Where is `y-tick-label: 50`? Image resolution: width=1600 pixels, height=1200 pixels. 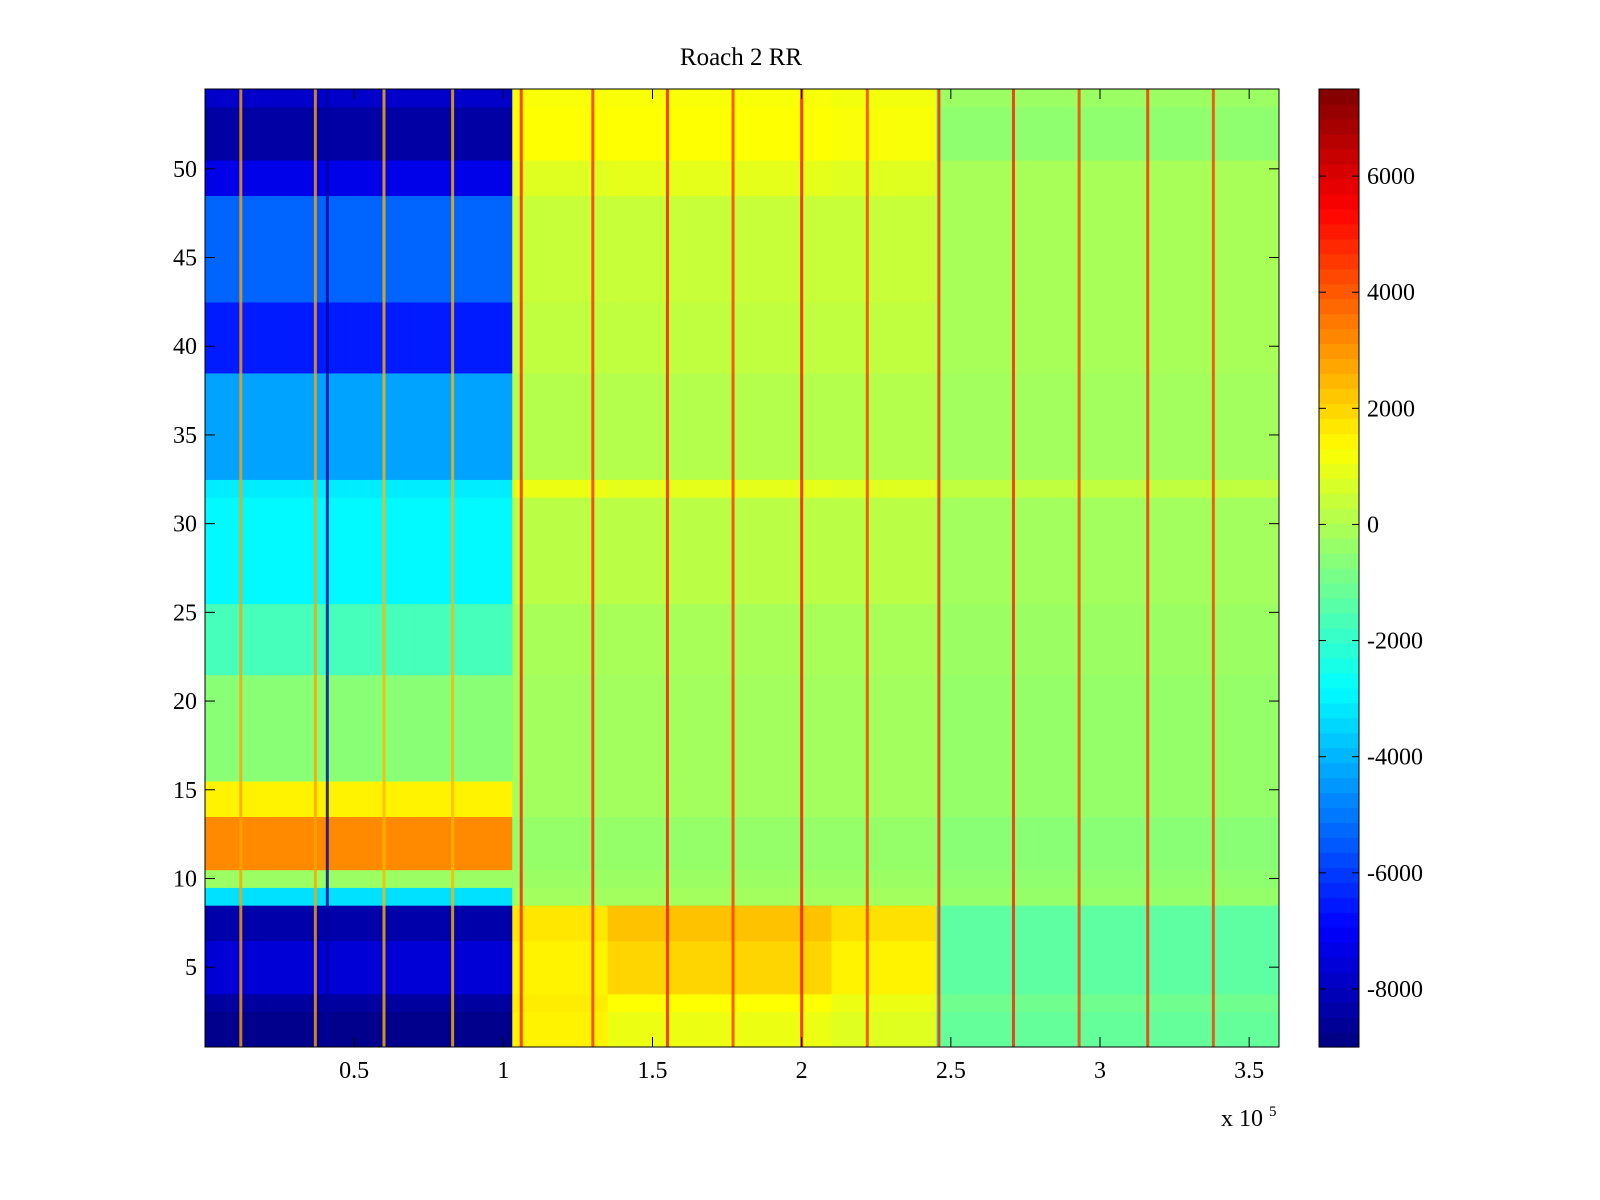 y-tick-label: 50 is located at coordinates (185, 170).